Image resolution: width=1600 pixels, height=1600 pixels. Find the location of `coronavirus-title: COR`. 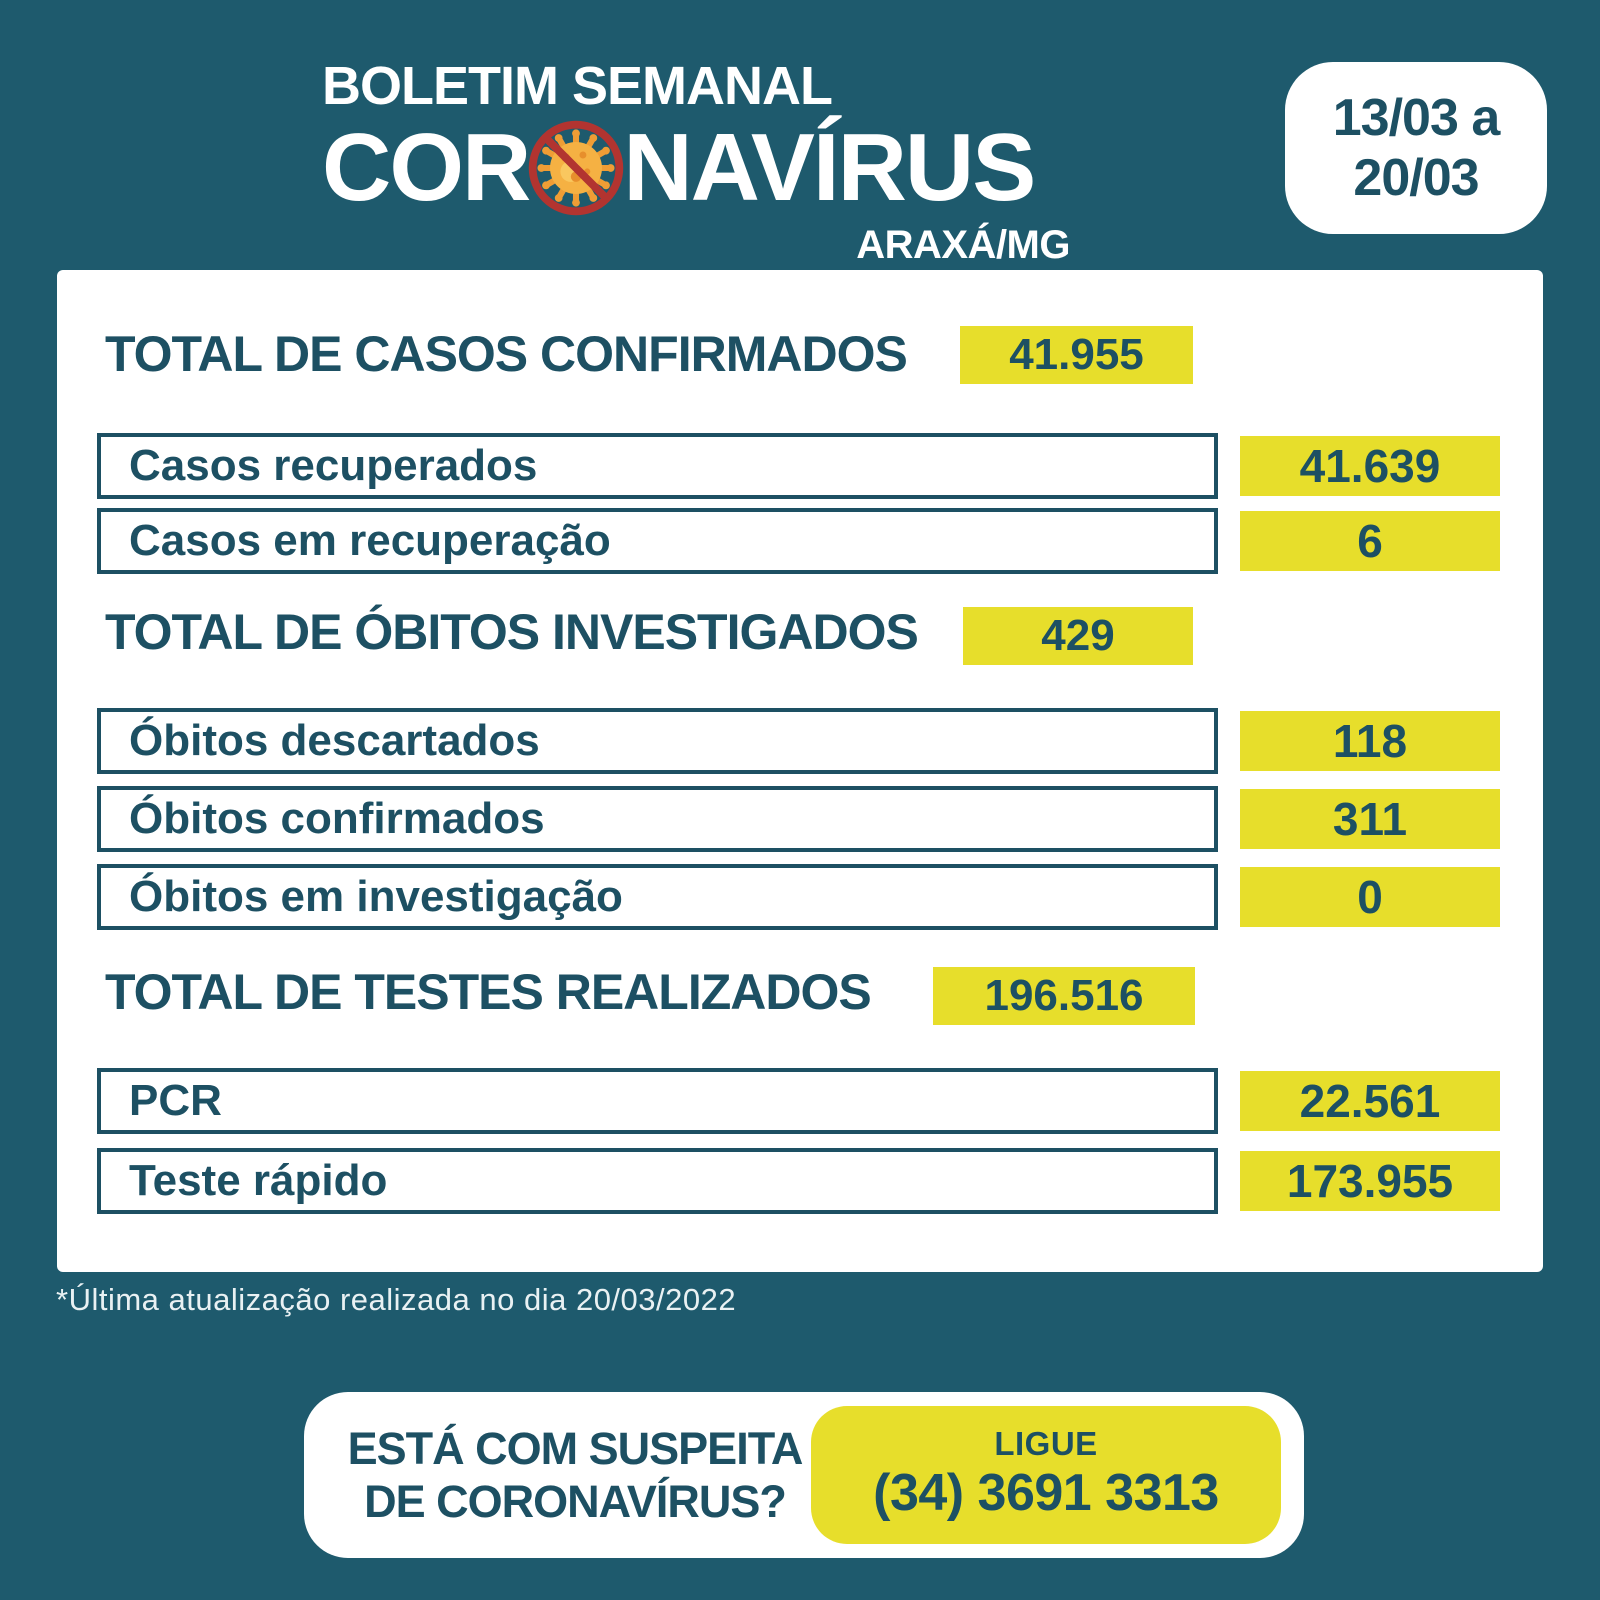

coronavirus-title: COR is located at coordinates (696, 168).